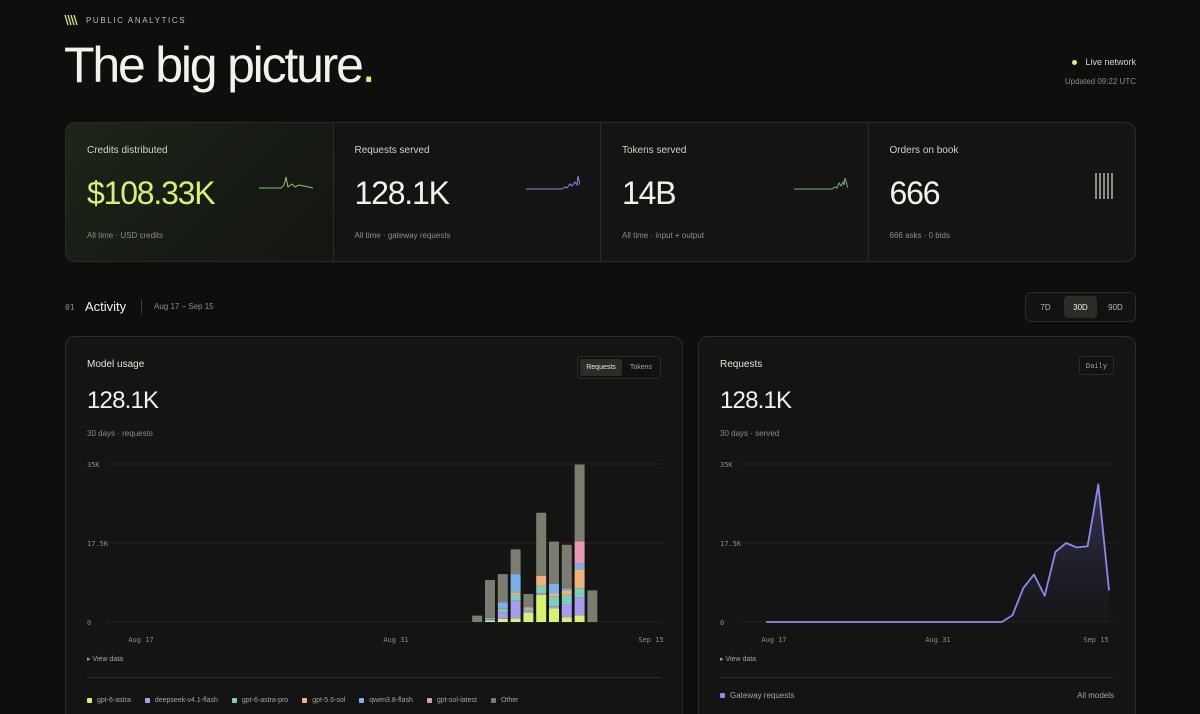 This screenshot has width=1200, height=714. I want to click on chart-legend: Gateway requests, so click(757, 695).